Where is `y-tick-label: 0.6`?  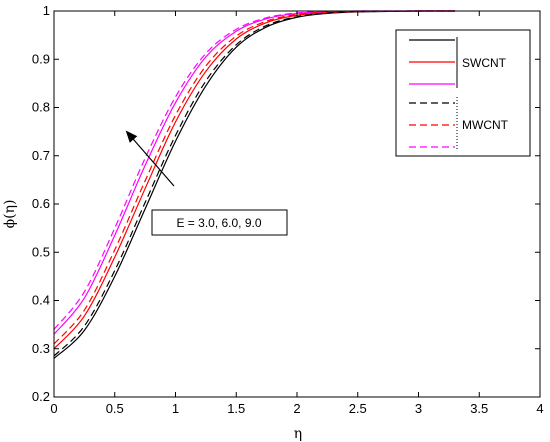 y-tick-label: 0.6 is located at coordinates (41, 203).